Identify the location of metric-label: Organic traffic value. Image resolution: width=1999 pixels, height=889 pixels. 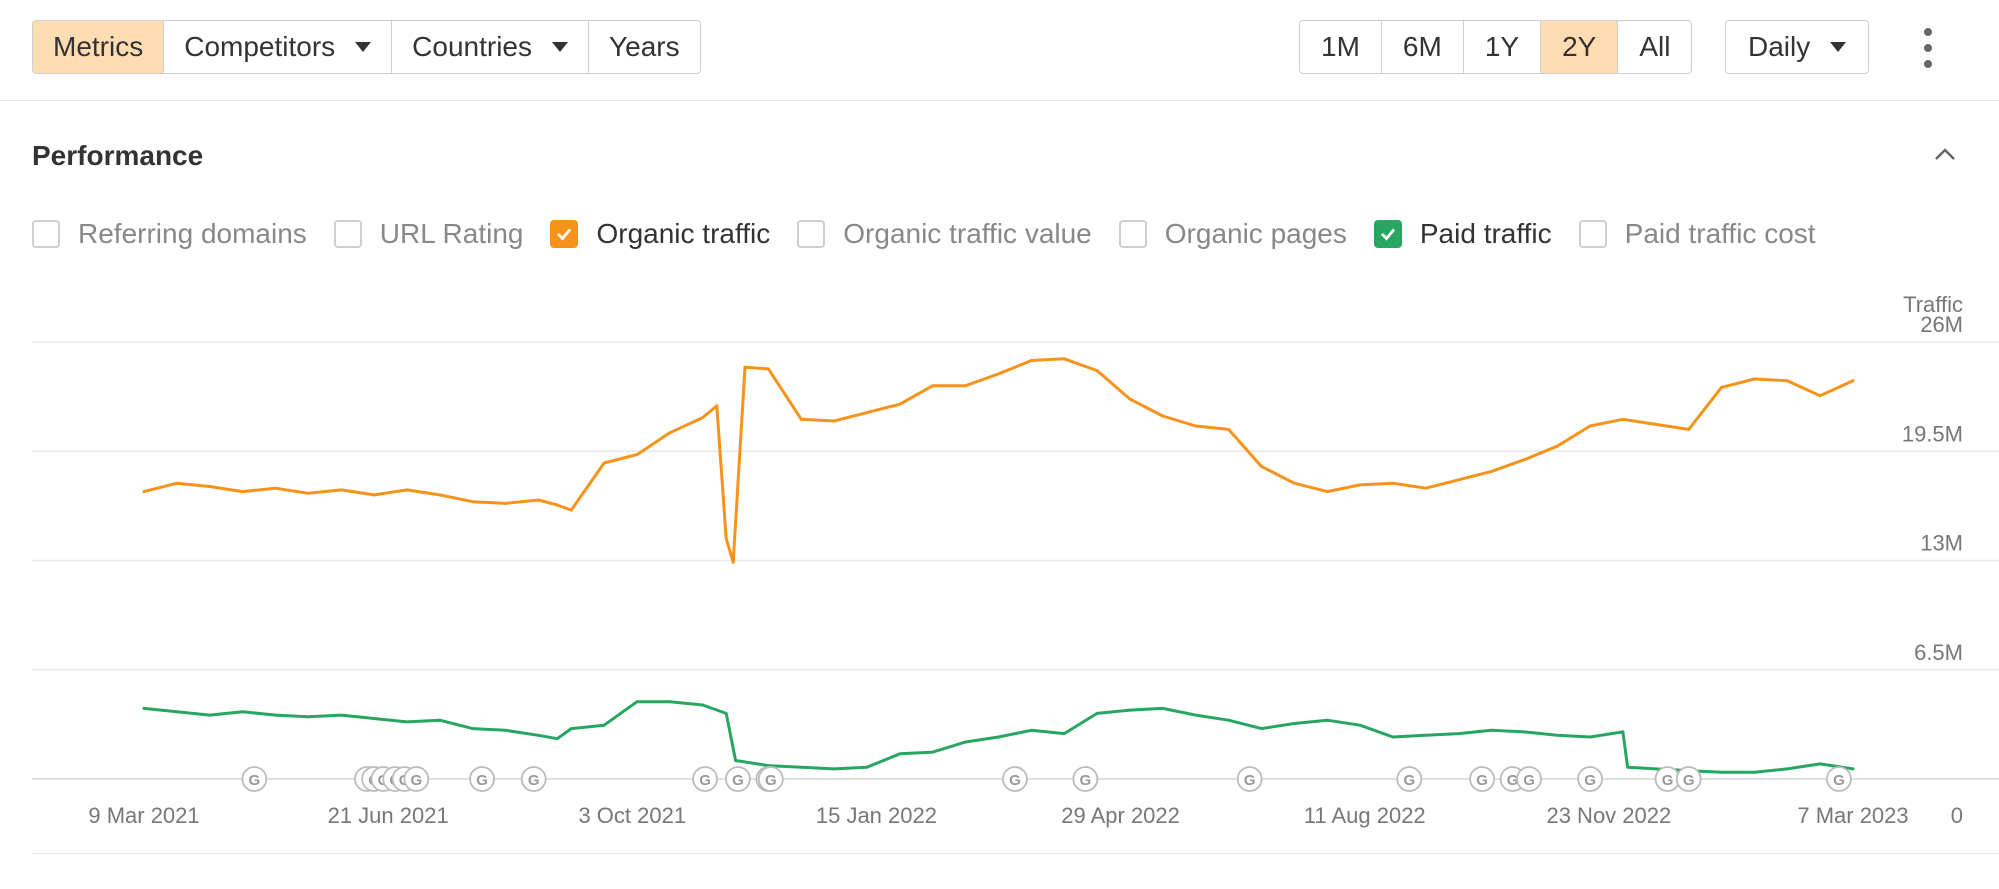
(967, 233).